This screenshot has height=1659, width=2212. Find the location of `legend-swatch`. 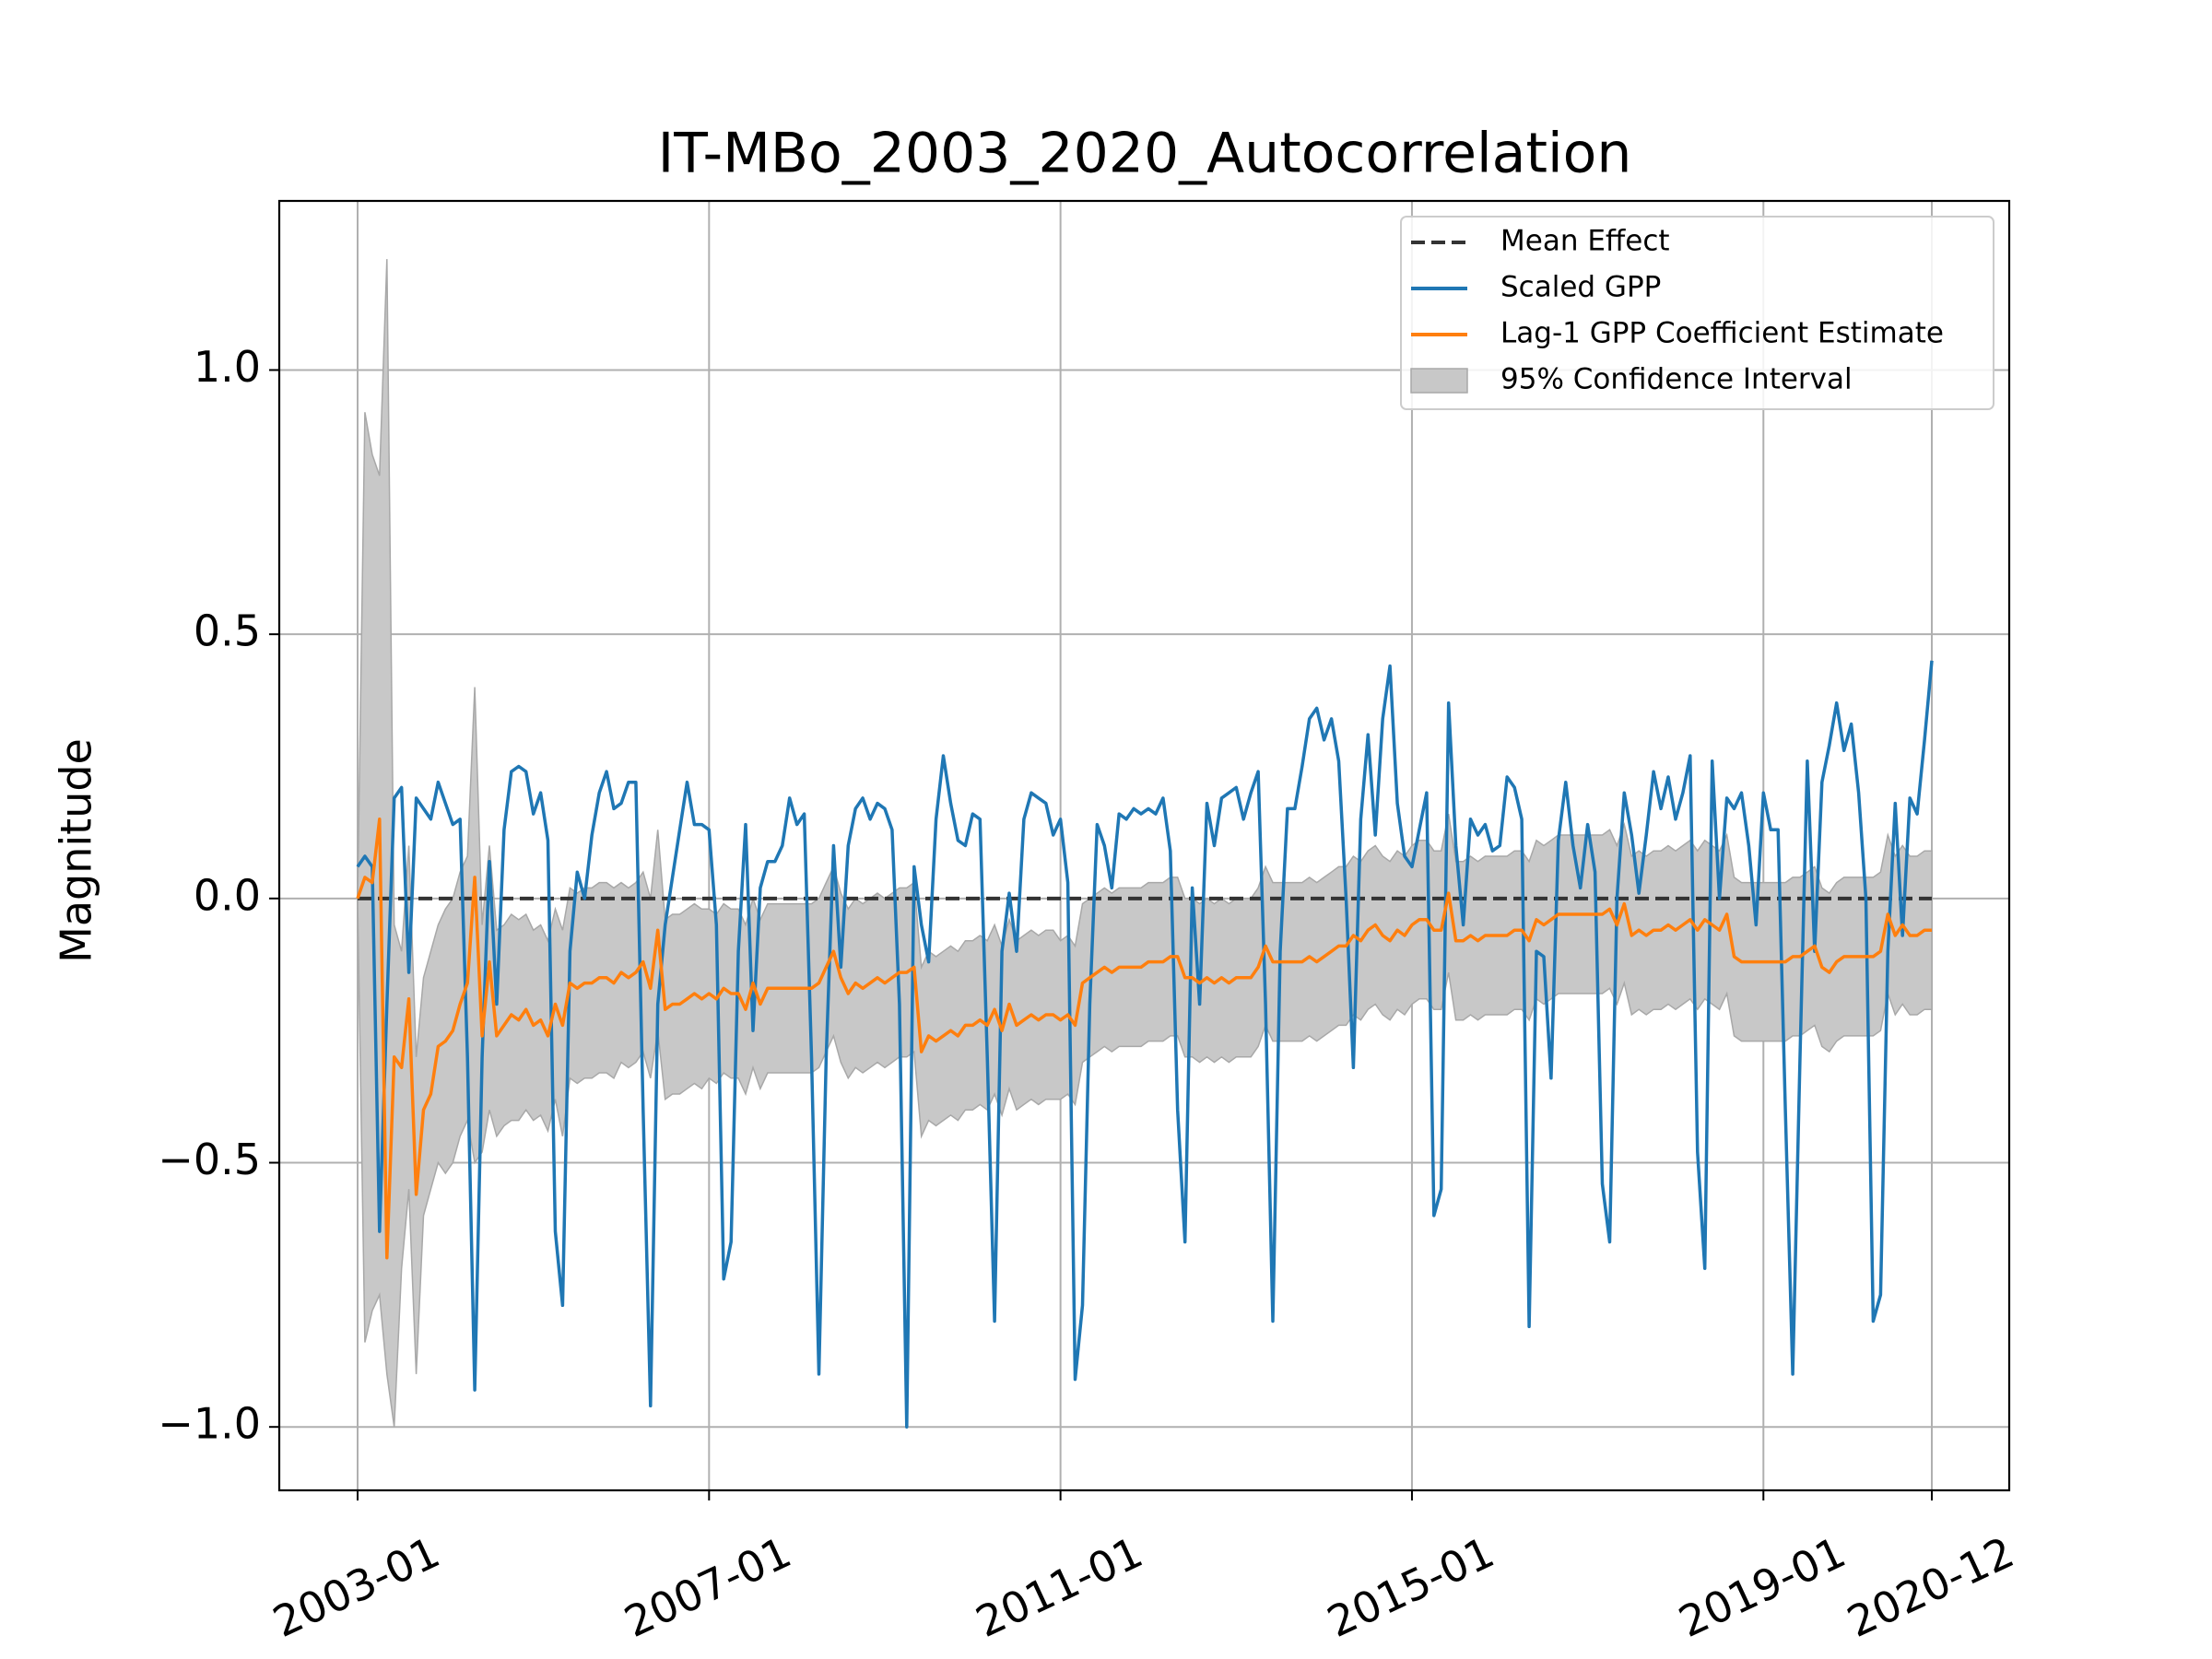

legend-swatch is located at coordinates (1439, 381).